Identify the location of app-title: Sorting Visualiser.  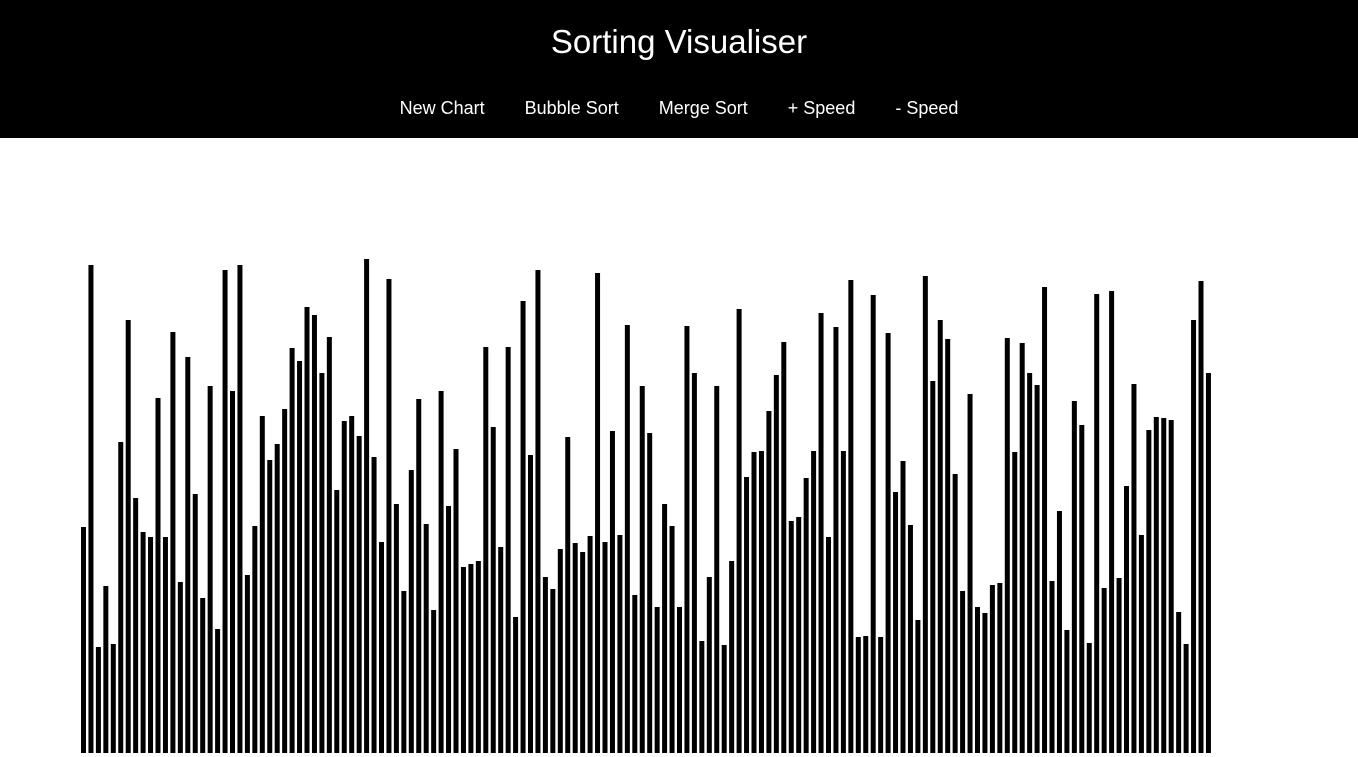
(679, 41).